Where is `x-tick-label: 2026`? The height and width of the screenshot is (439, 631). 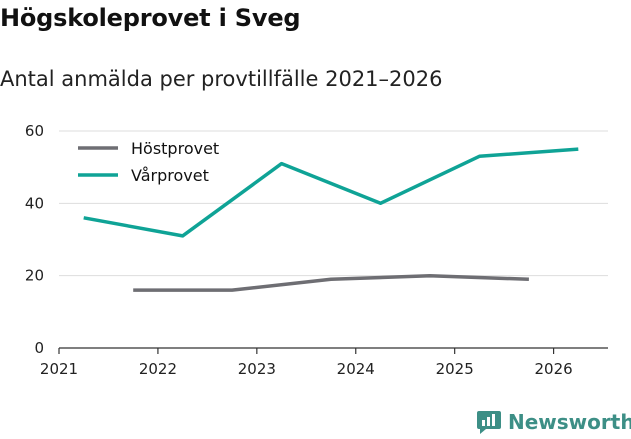
x-tick-label: 2026 is located at coordinates (554, 369).